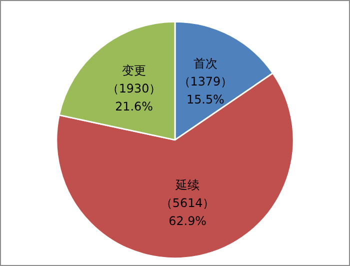  I want to click on slice-label: 首次, so click(205, 63).